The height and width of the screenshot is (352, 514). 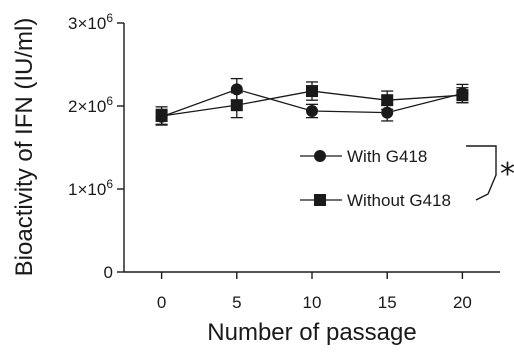 I want to click on y-axis: 0 1×10⁶ 2×10⁶ 3×10⁶, so click(x=96, y=146).